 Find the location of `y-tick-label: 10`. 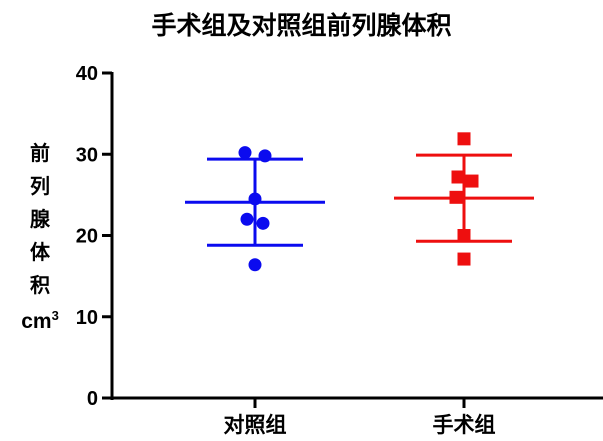

y-tick-label: 10 is located at coordinates (87, 318).